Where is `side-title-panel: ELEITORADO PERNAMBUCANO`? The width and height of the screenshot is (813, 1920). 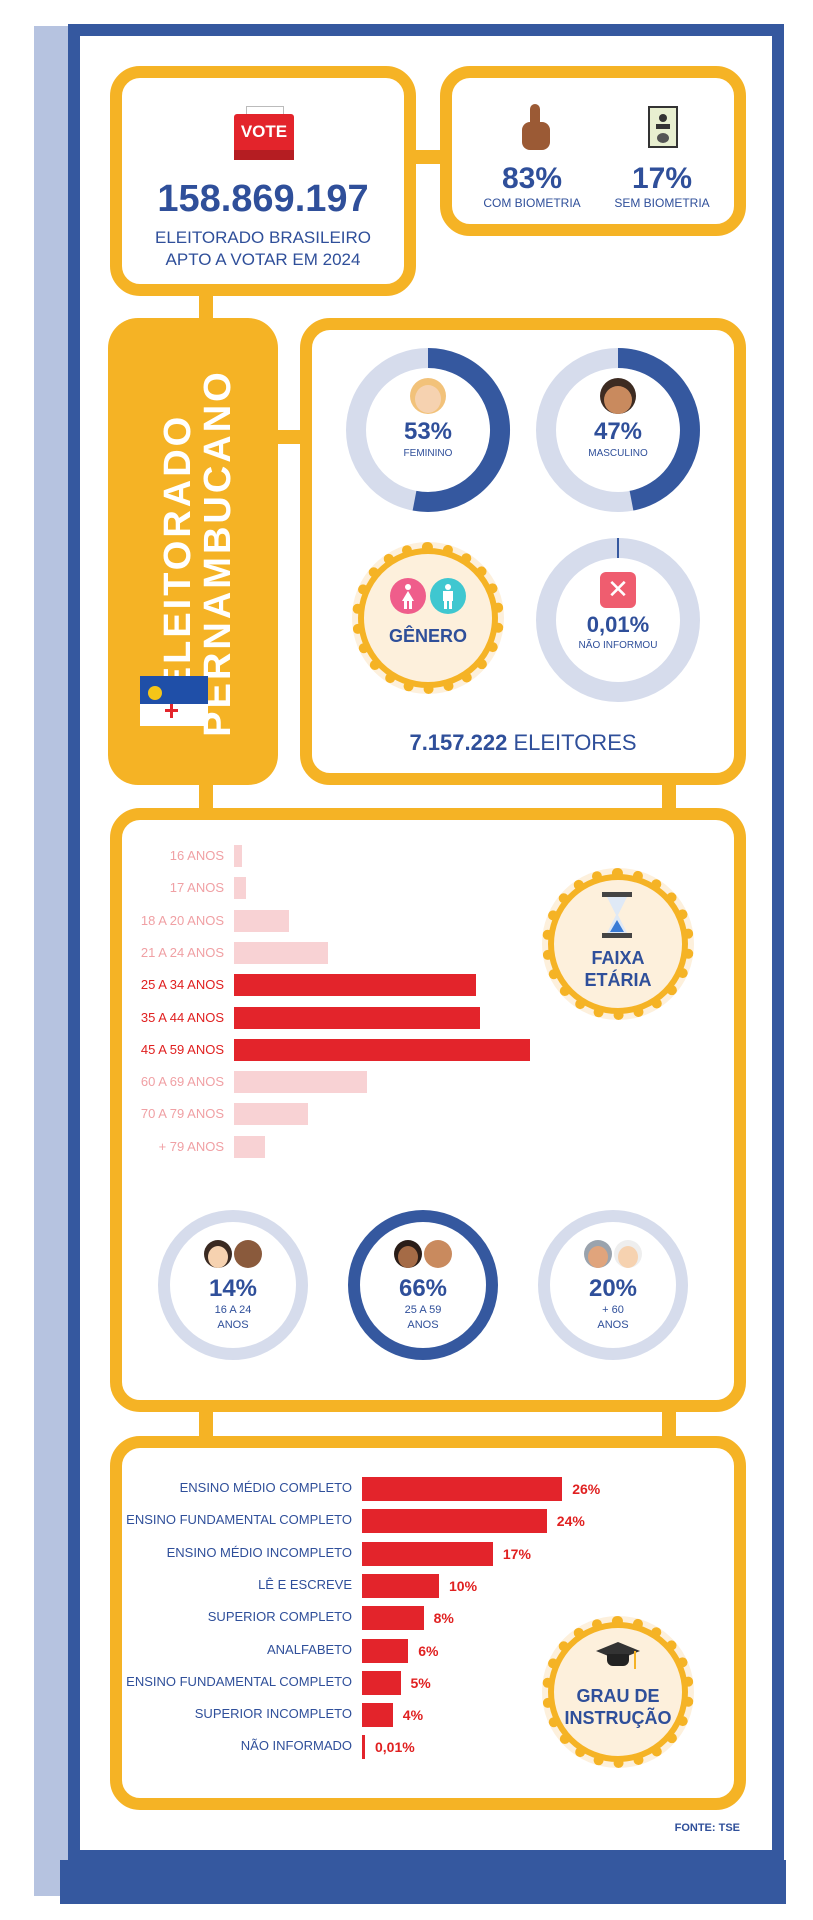 side-title-panel: ELEITORADO PERNAMBUCANO is located at coordinates (193, 551).